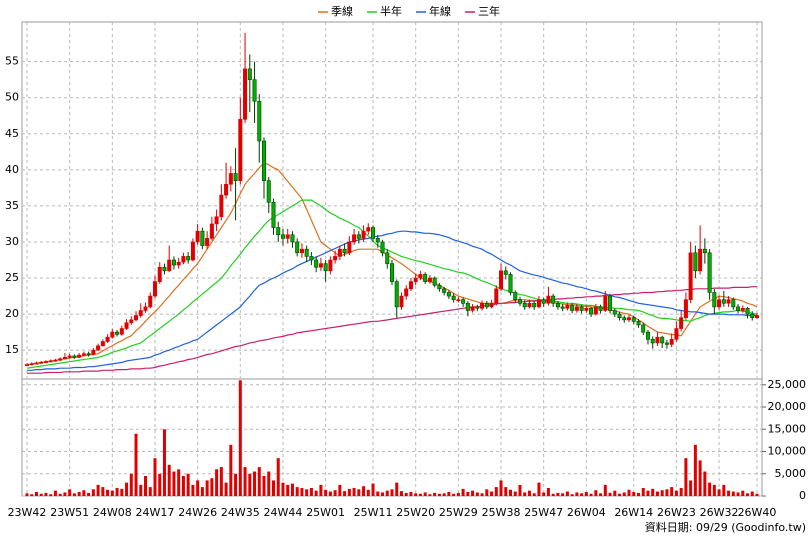 This screenshot has height=540, width=808. Describe the element at coordinates (757, 512) in the screenshot. I see `x-tick-label: 26W40` at that location.